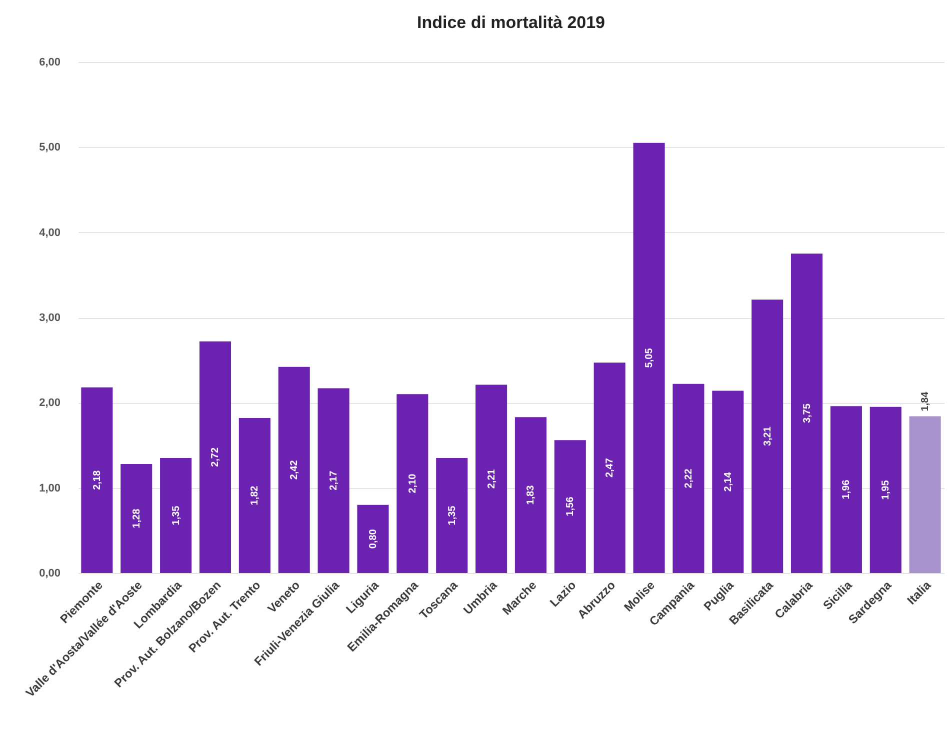 Image resolution: width=950 pixels, height=731 pixels. I want to click on data-label: 2,17, so click(334, 480).